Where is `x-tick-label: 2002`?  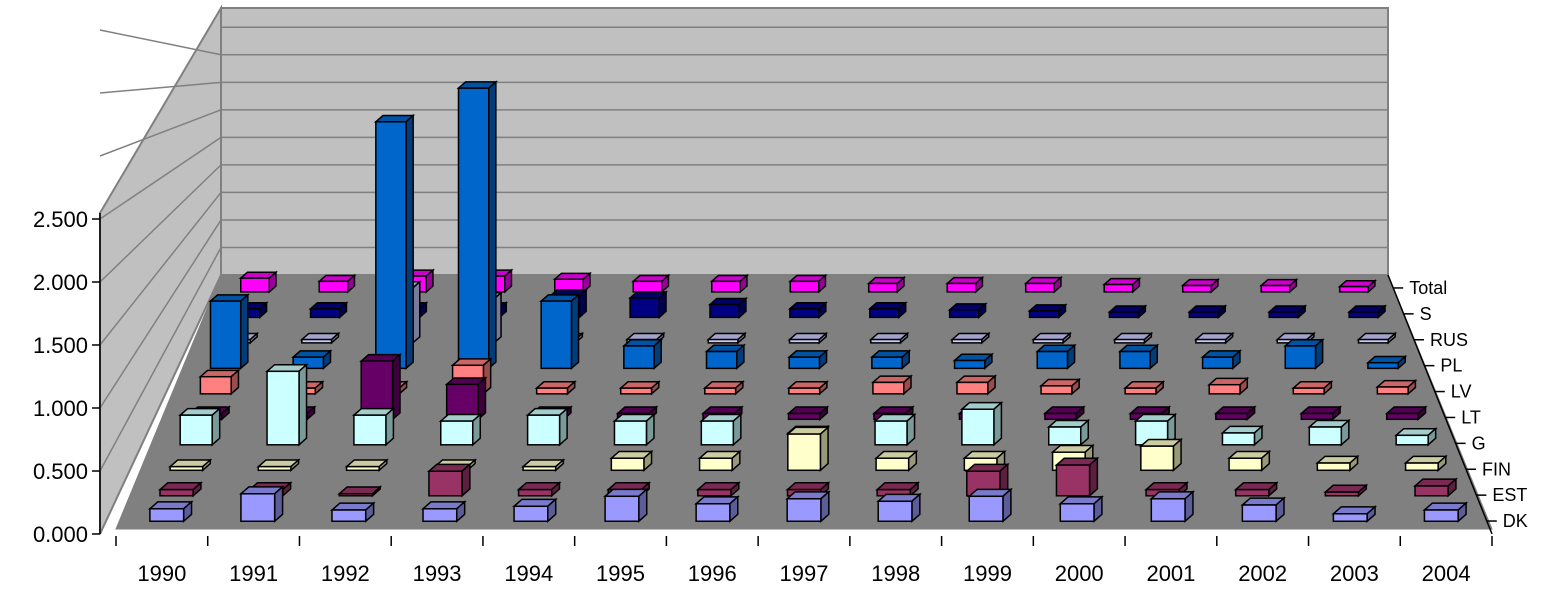
x-tick-label: 2002 is located at coordinates (1262, 573).